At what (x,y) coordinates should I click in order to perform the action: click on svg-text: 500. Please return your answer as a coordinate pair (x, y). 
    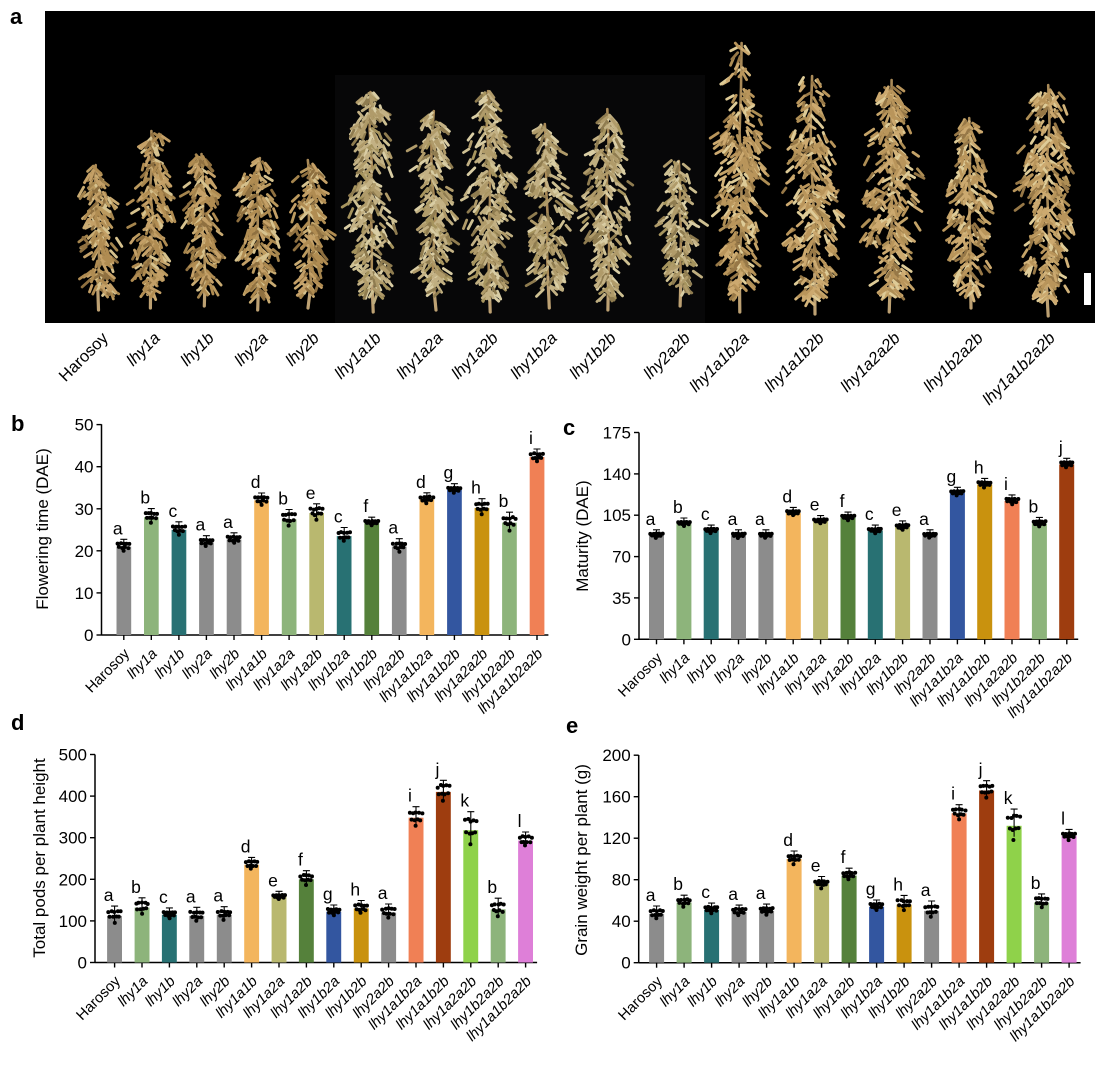
    Looking at the image, I should click on (73, 755).